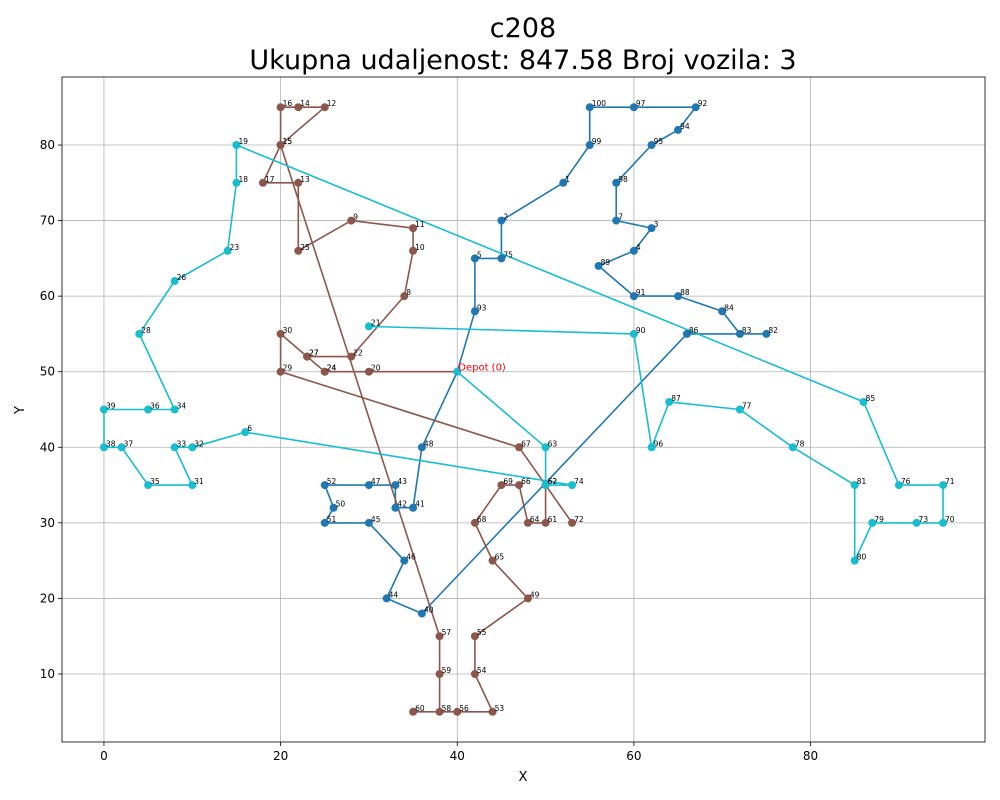 This screenshot has width=1000, height=800. Describe the element at coordinates (598, 265) in the screenshot. I see `node-89-point` at that location.